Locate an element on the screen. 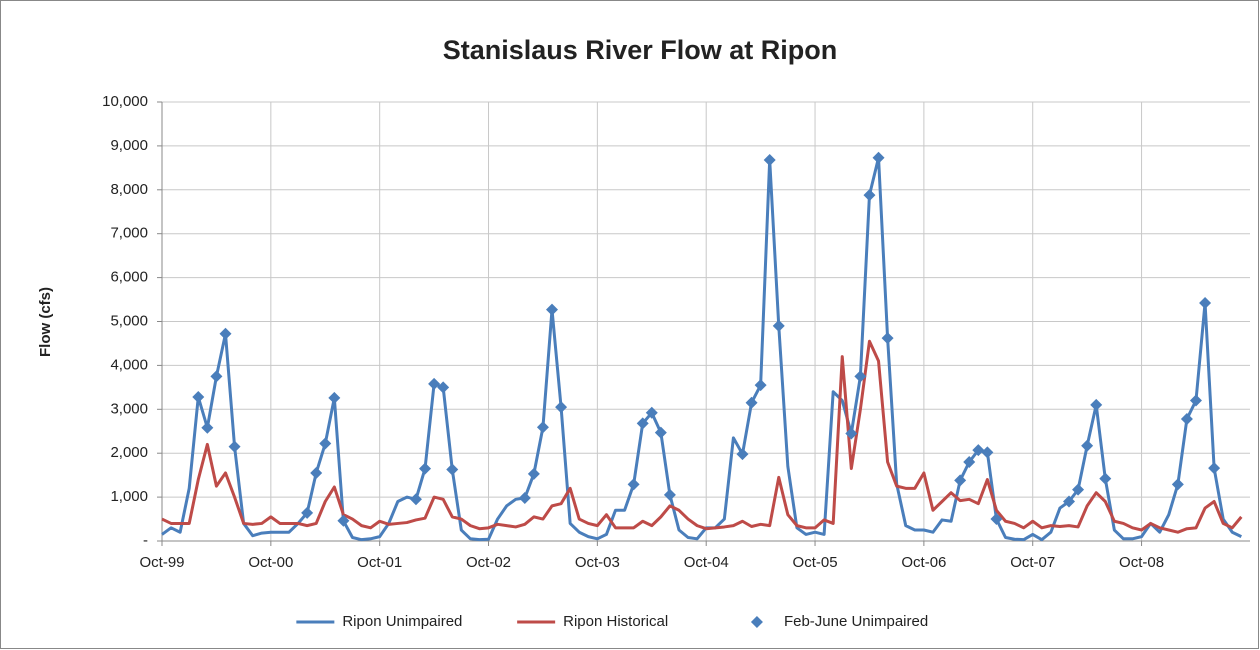  y-tick-label: 9,000 is located at coordinates (129, 145).